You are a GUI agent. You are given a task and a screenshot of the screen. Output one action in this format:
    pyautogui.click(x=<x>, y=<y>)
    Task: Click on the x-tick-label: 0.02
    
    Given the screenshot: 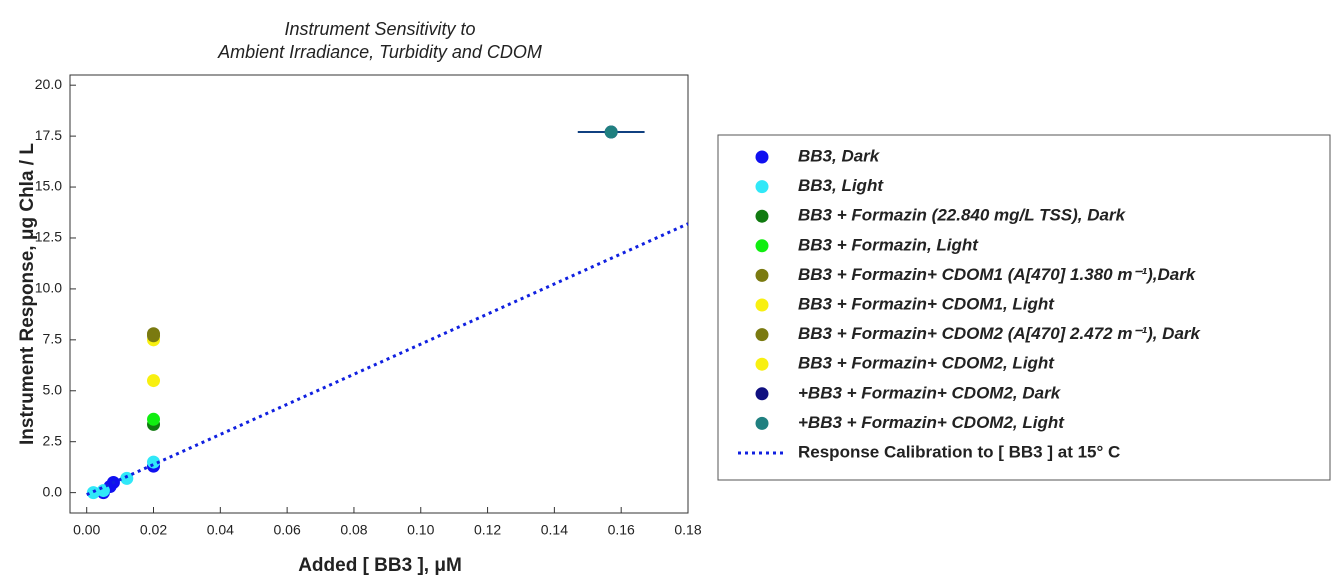 What is the action you would take?
    pyautogui.click(x=153, y=530)
    